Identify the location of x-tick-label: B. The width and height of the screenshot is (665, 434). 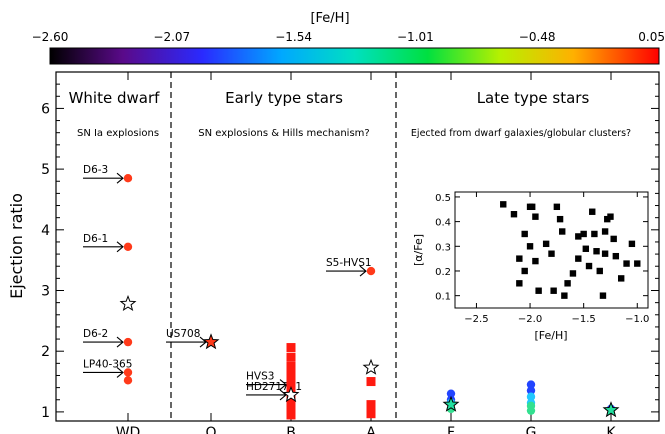
(291, 429).